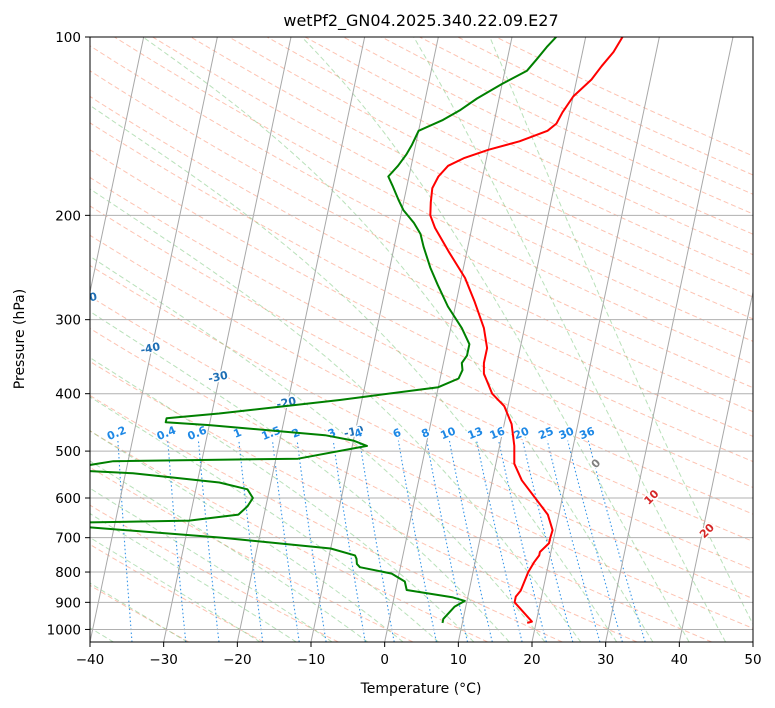 This screenshot has width=775, height=708. I want to click on isotherm-label: -40, so click(150, 348).